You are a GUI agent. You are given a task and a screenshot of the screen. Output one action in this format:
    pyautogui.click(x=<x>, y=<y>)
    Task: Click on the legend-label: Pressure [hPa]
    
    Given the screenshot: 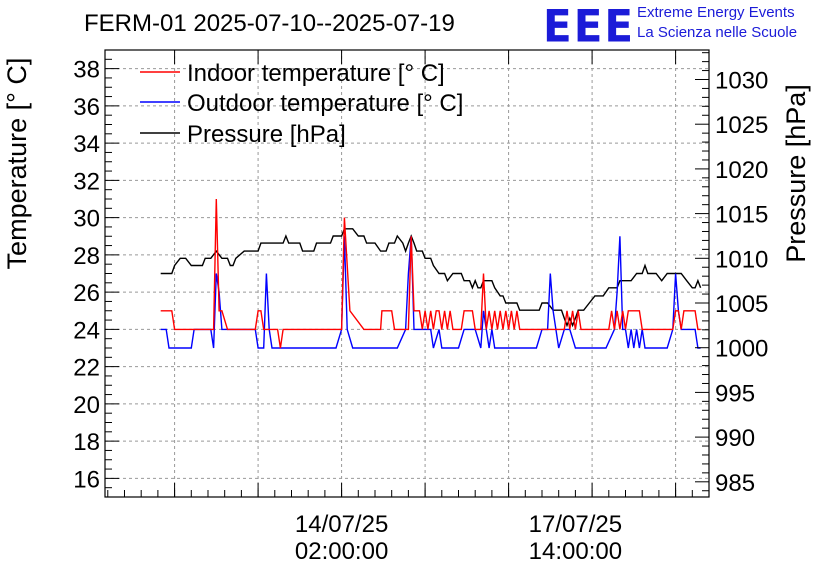 What is the action you would take?
    pyautogui.click(x=266, y=134)
    